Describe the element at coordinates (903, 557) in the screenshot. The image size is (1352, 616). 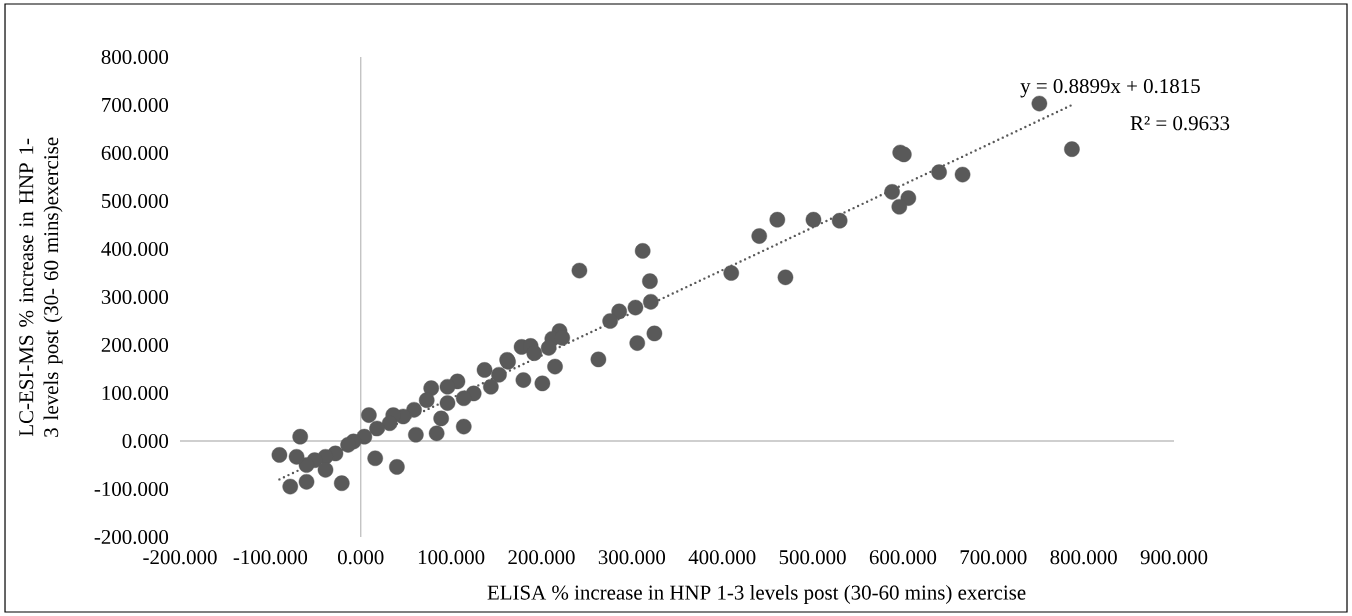
I see `x-tick-label: 600.000` at that location.